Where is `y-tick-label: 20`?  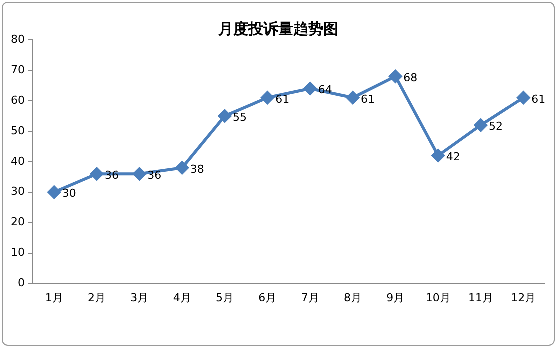
y-tick-label: 20 is located at coordinates (17, 222).